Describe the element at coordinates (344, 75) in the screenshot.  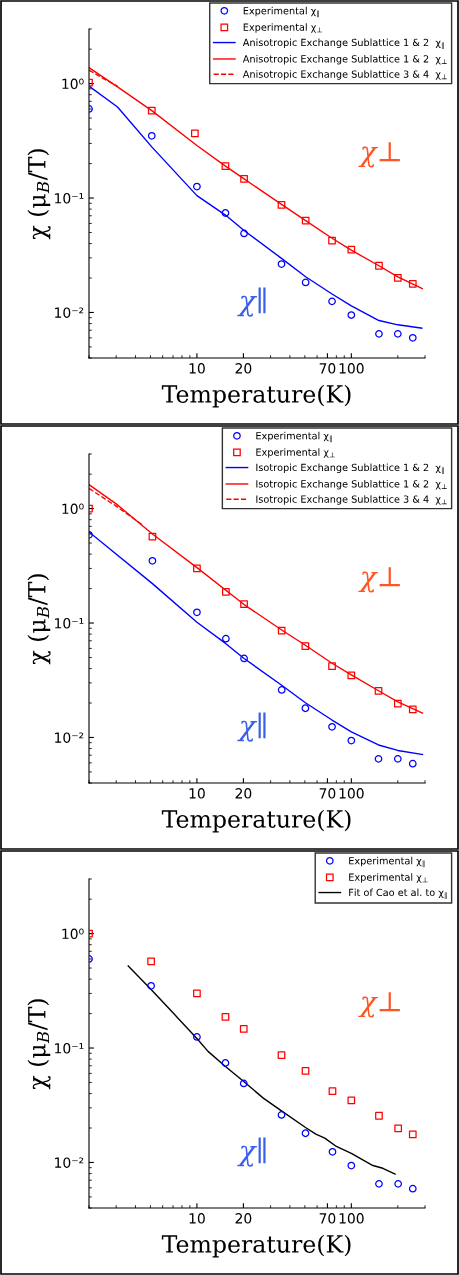
I see `legend-label: Anisotropic Exchange Sublattice 3 & 4 χ$_{⊥}$` at that location.